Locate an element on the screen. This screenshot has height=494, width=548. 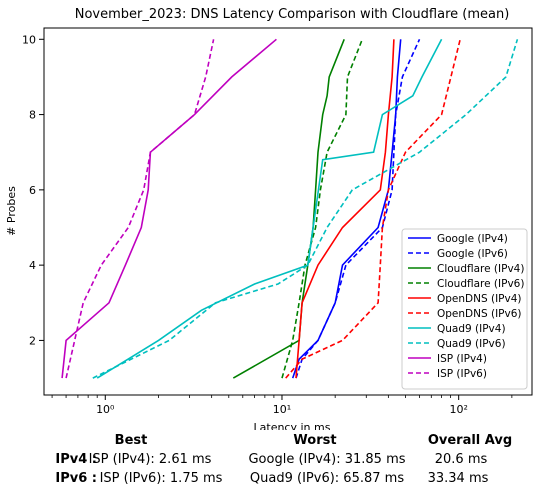
ipv6-row-label: IPv6 : is located at coordinates (76, 478).